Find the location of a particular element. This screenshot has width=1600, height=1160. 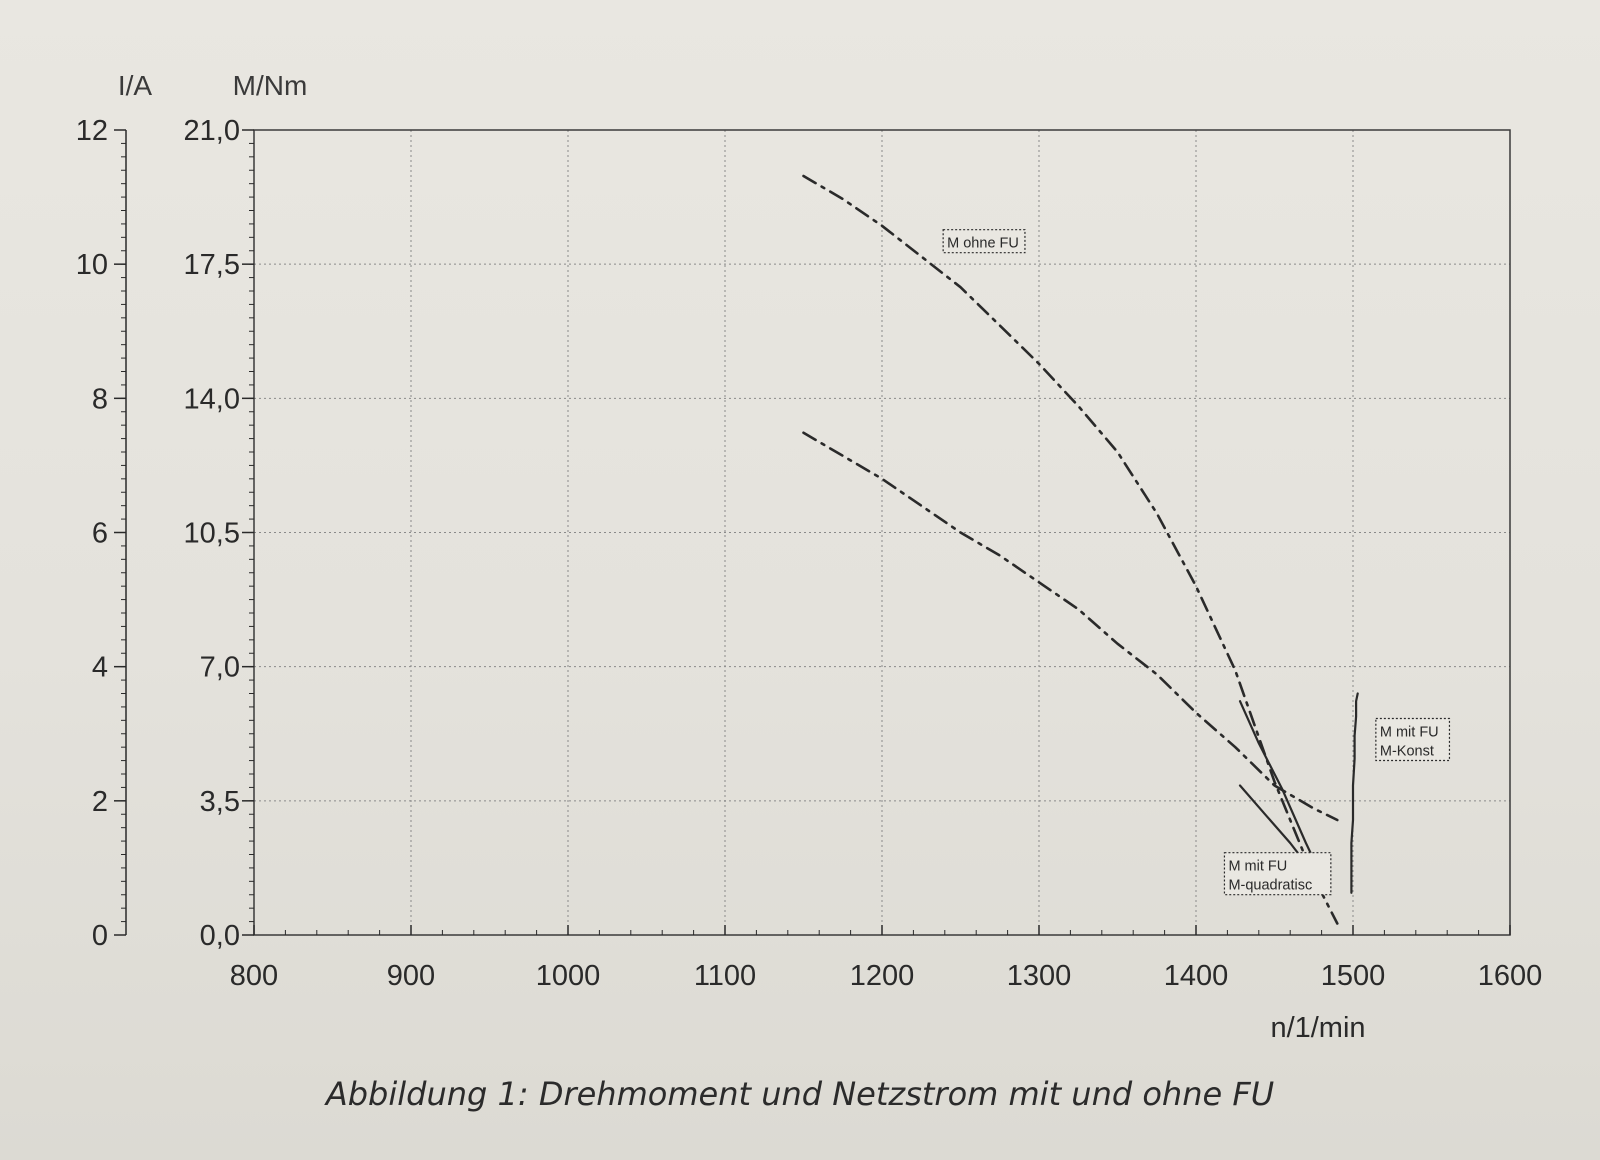

x-tick-label: 1200 is located at coordinates (882, 976).